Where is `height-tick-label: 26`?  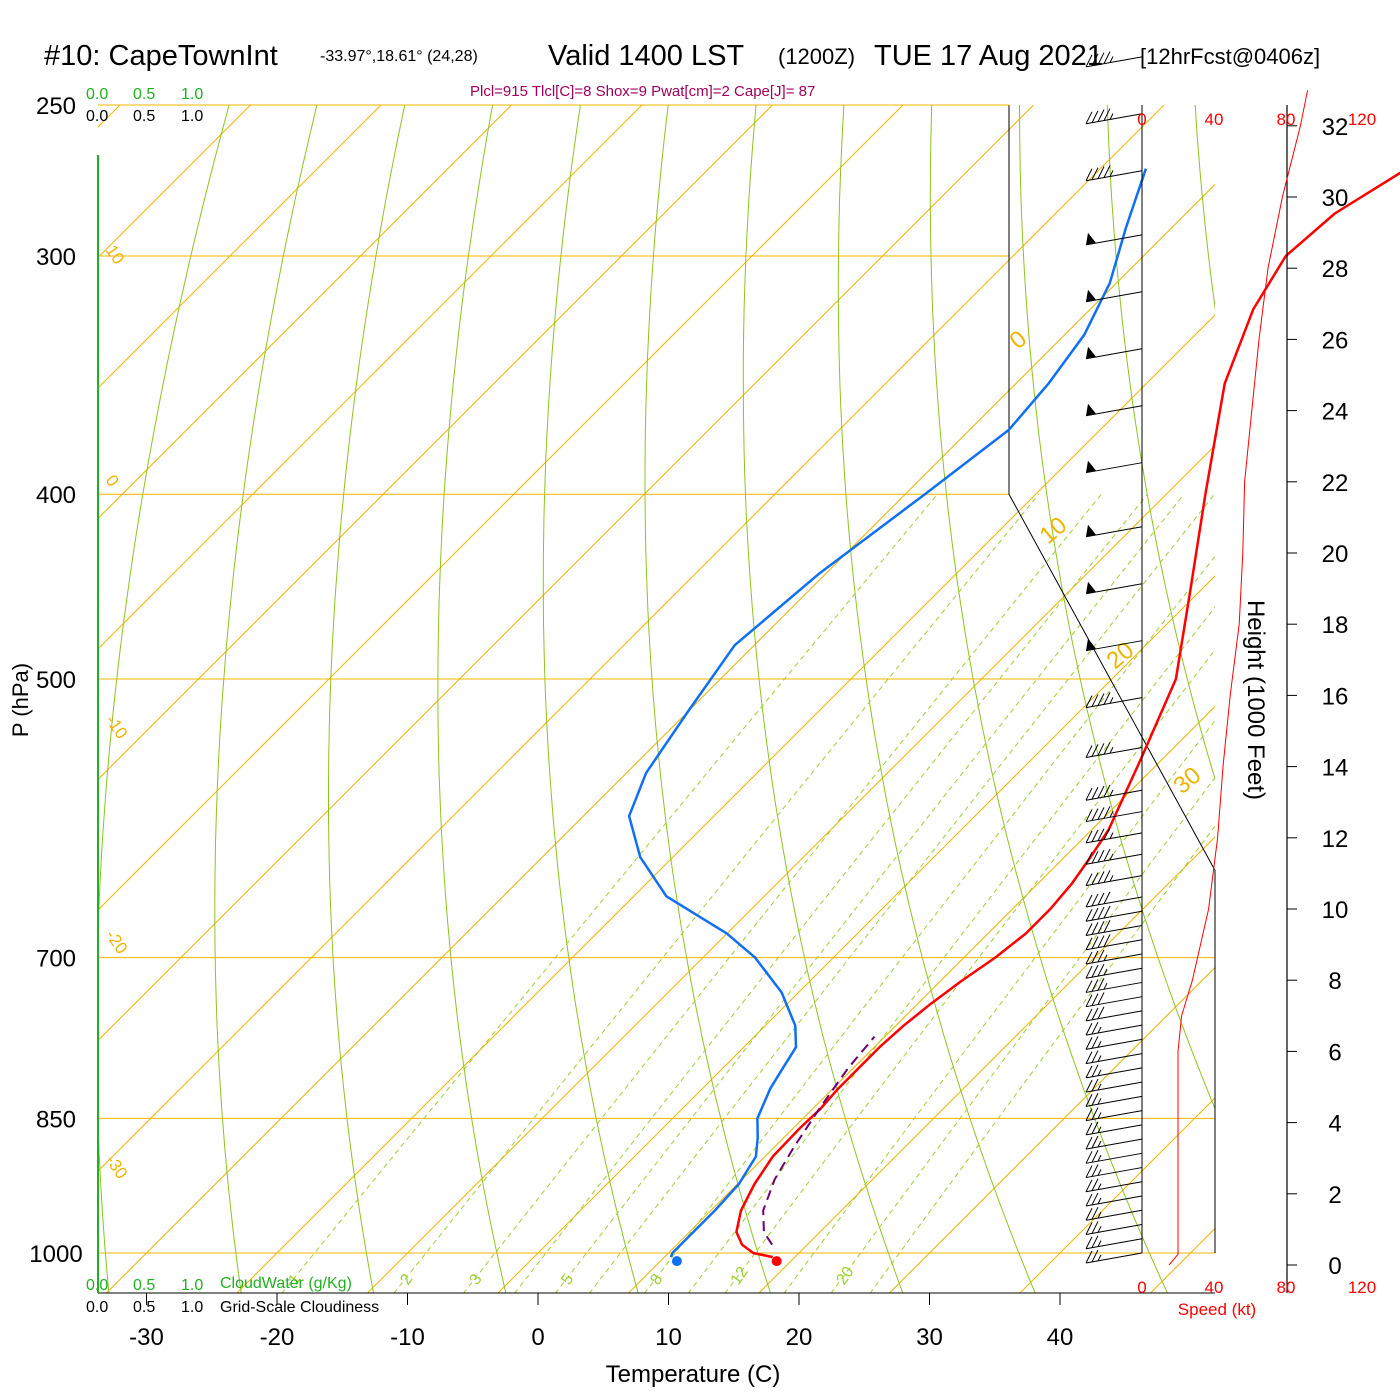
height-tick-label: 26 is located at coordinates (1335, 340).